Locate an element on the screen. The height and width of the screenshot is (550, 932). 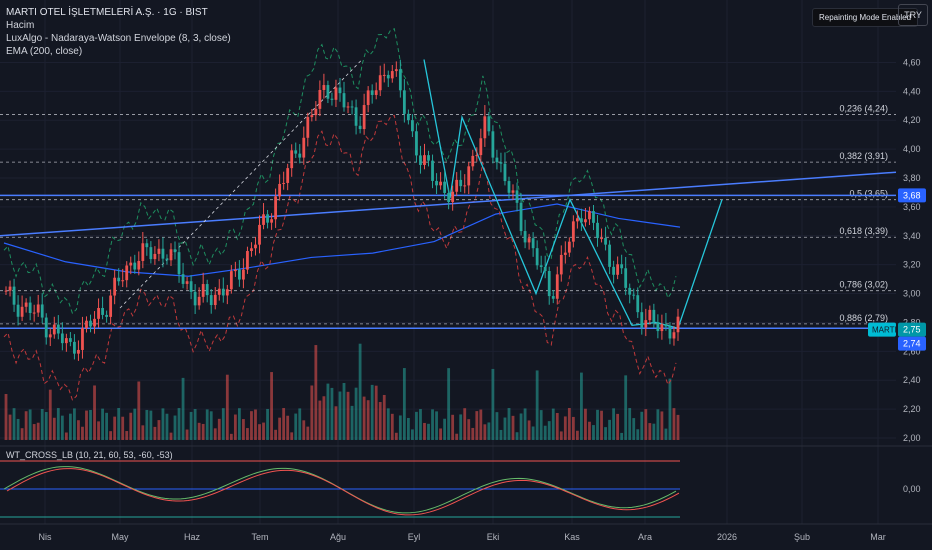
symbol-title: MARTI OTEL İŞLETMELERİ A.Ş. · 1G · BIST is located at coordinates (107, 12).